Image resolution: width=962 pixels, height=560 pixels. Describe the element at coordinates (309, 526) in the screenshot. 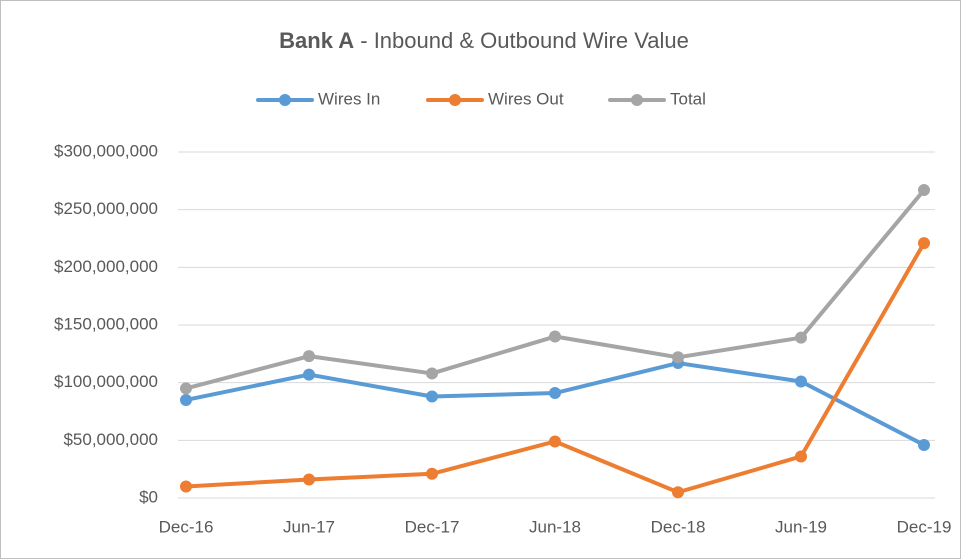

I see `x-tick-label: Jun-17` at that location.